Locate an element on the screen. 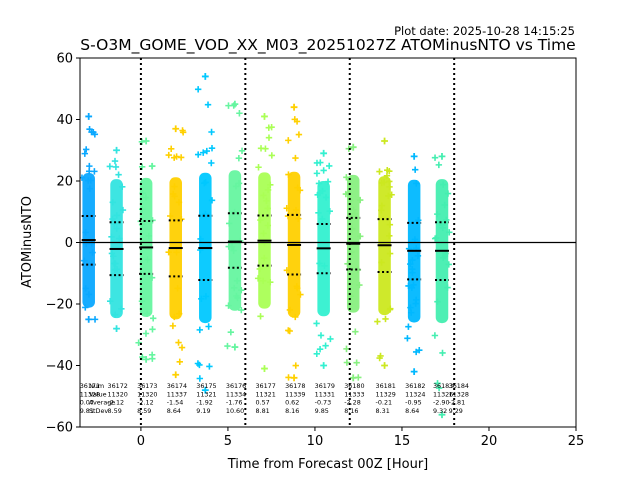  bin-stat: -0.95 is located at coordinates (413, 403).